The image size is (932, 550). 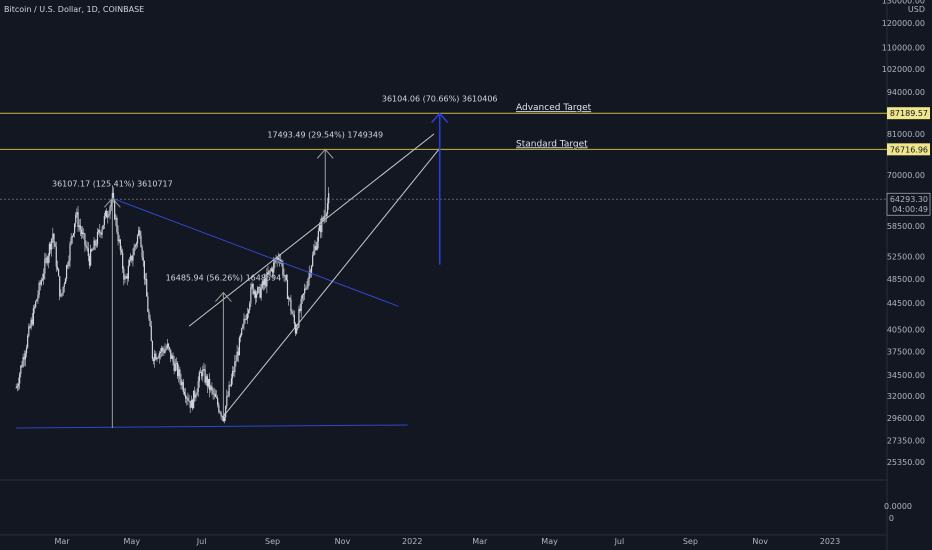 I want to click on price-tick-label: 110000.00, so click(x=903, y=48).